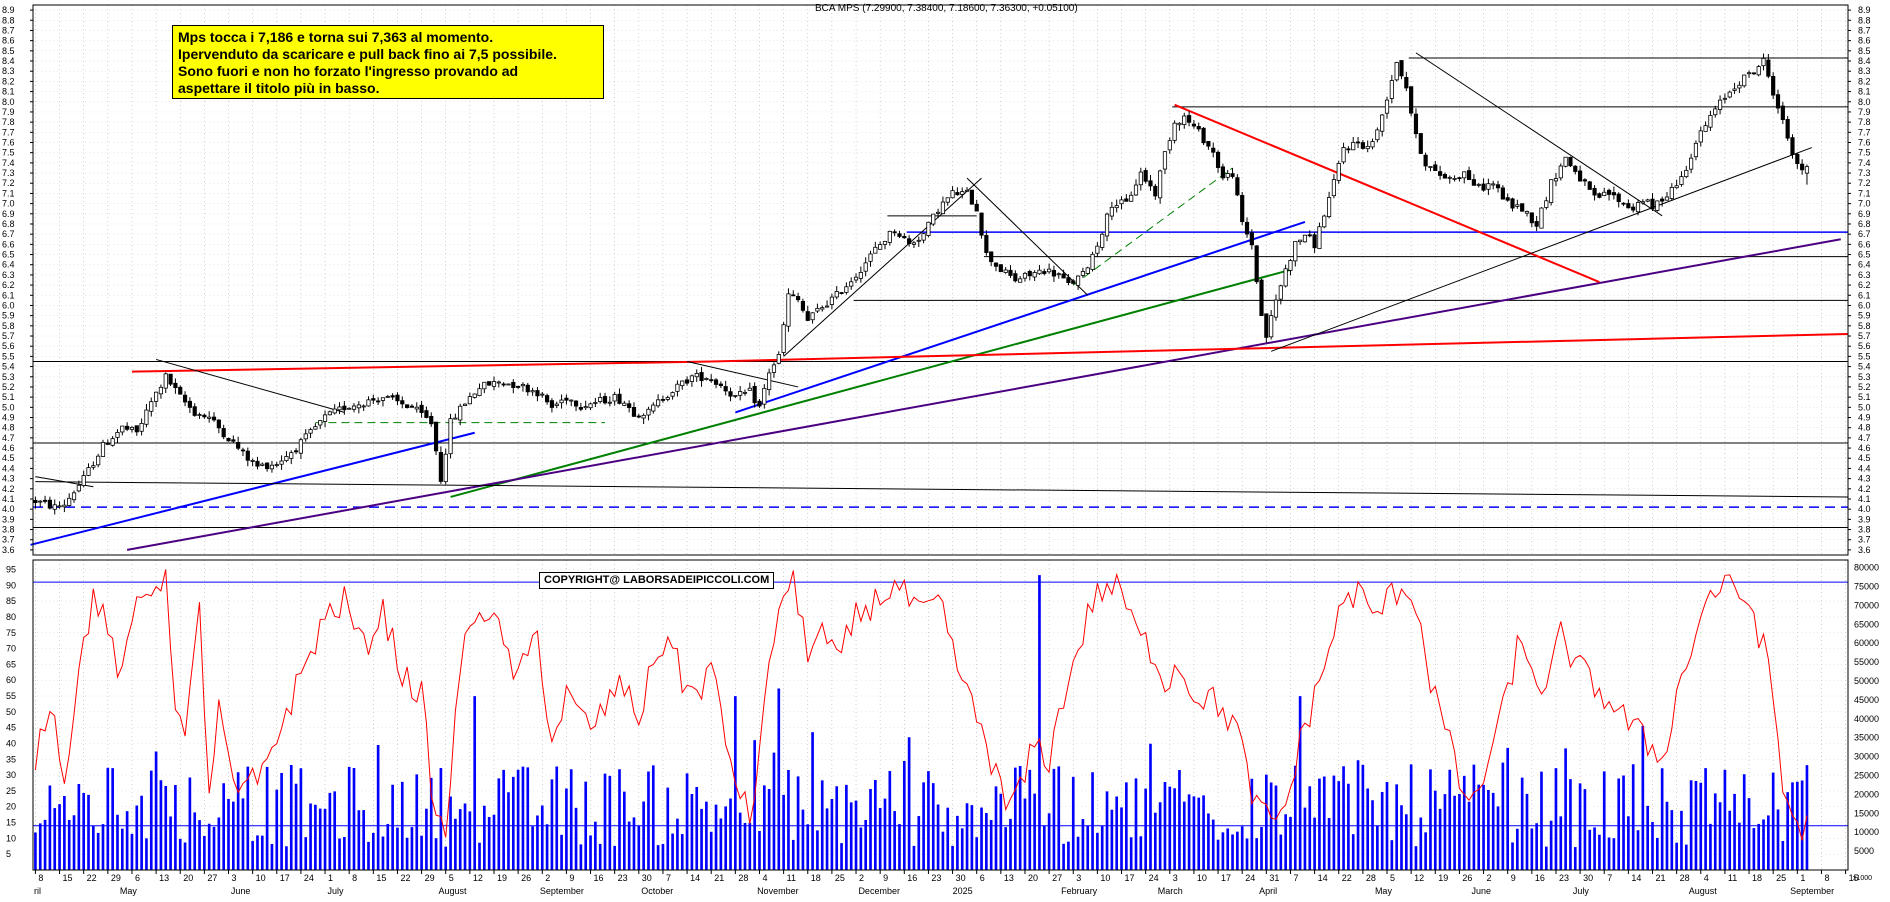 This screenshot has width=1890, height=902. What do you see at coordinates (1864, 499) in the screenshot?
I see `y-tick-right-5: 4.1` at bounding box center [1864, 499].